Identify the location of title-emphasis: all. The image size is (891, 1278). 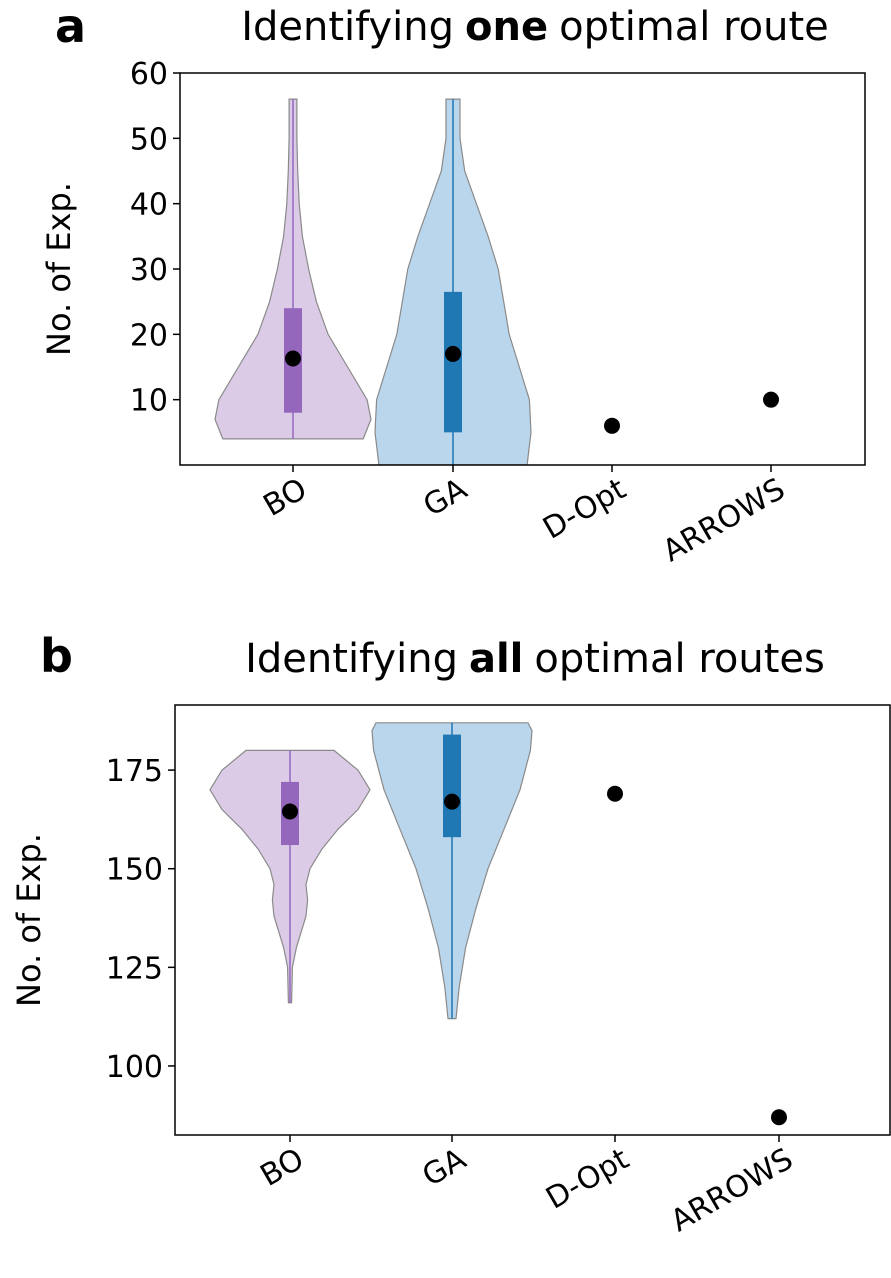
(496, 659).